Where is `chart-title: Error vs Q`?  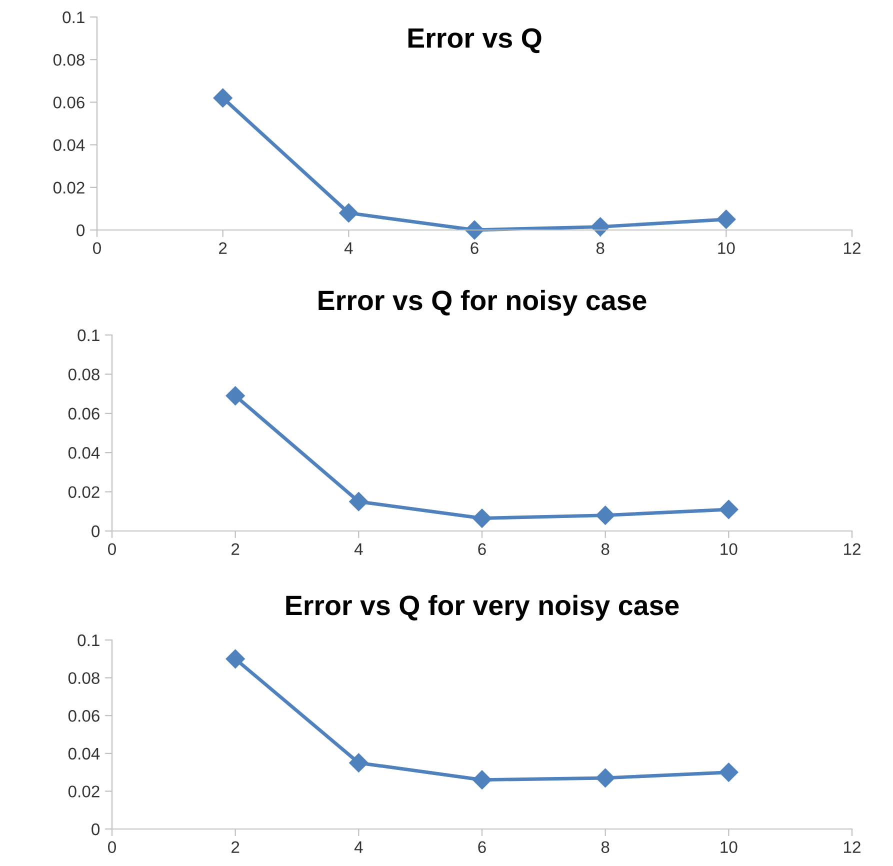
chart-title: Error vs Q is located at coordinates (475, 41).